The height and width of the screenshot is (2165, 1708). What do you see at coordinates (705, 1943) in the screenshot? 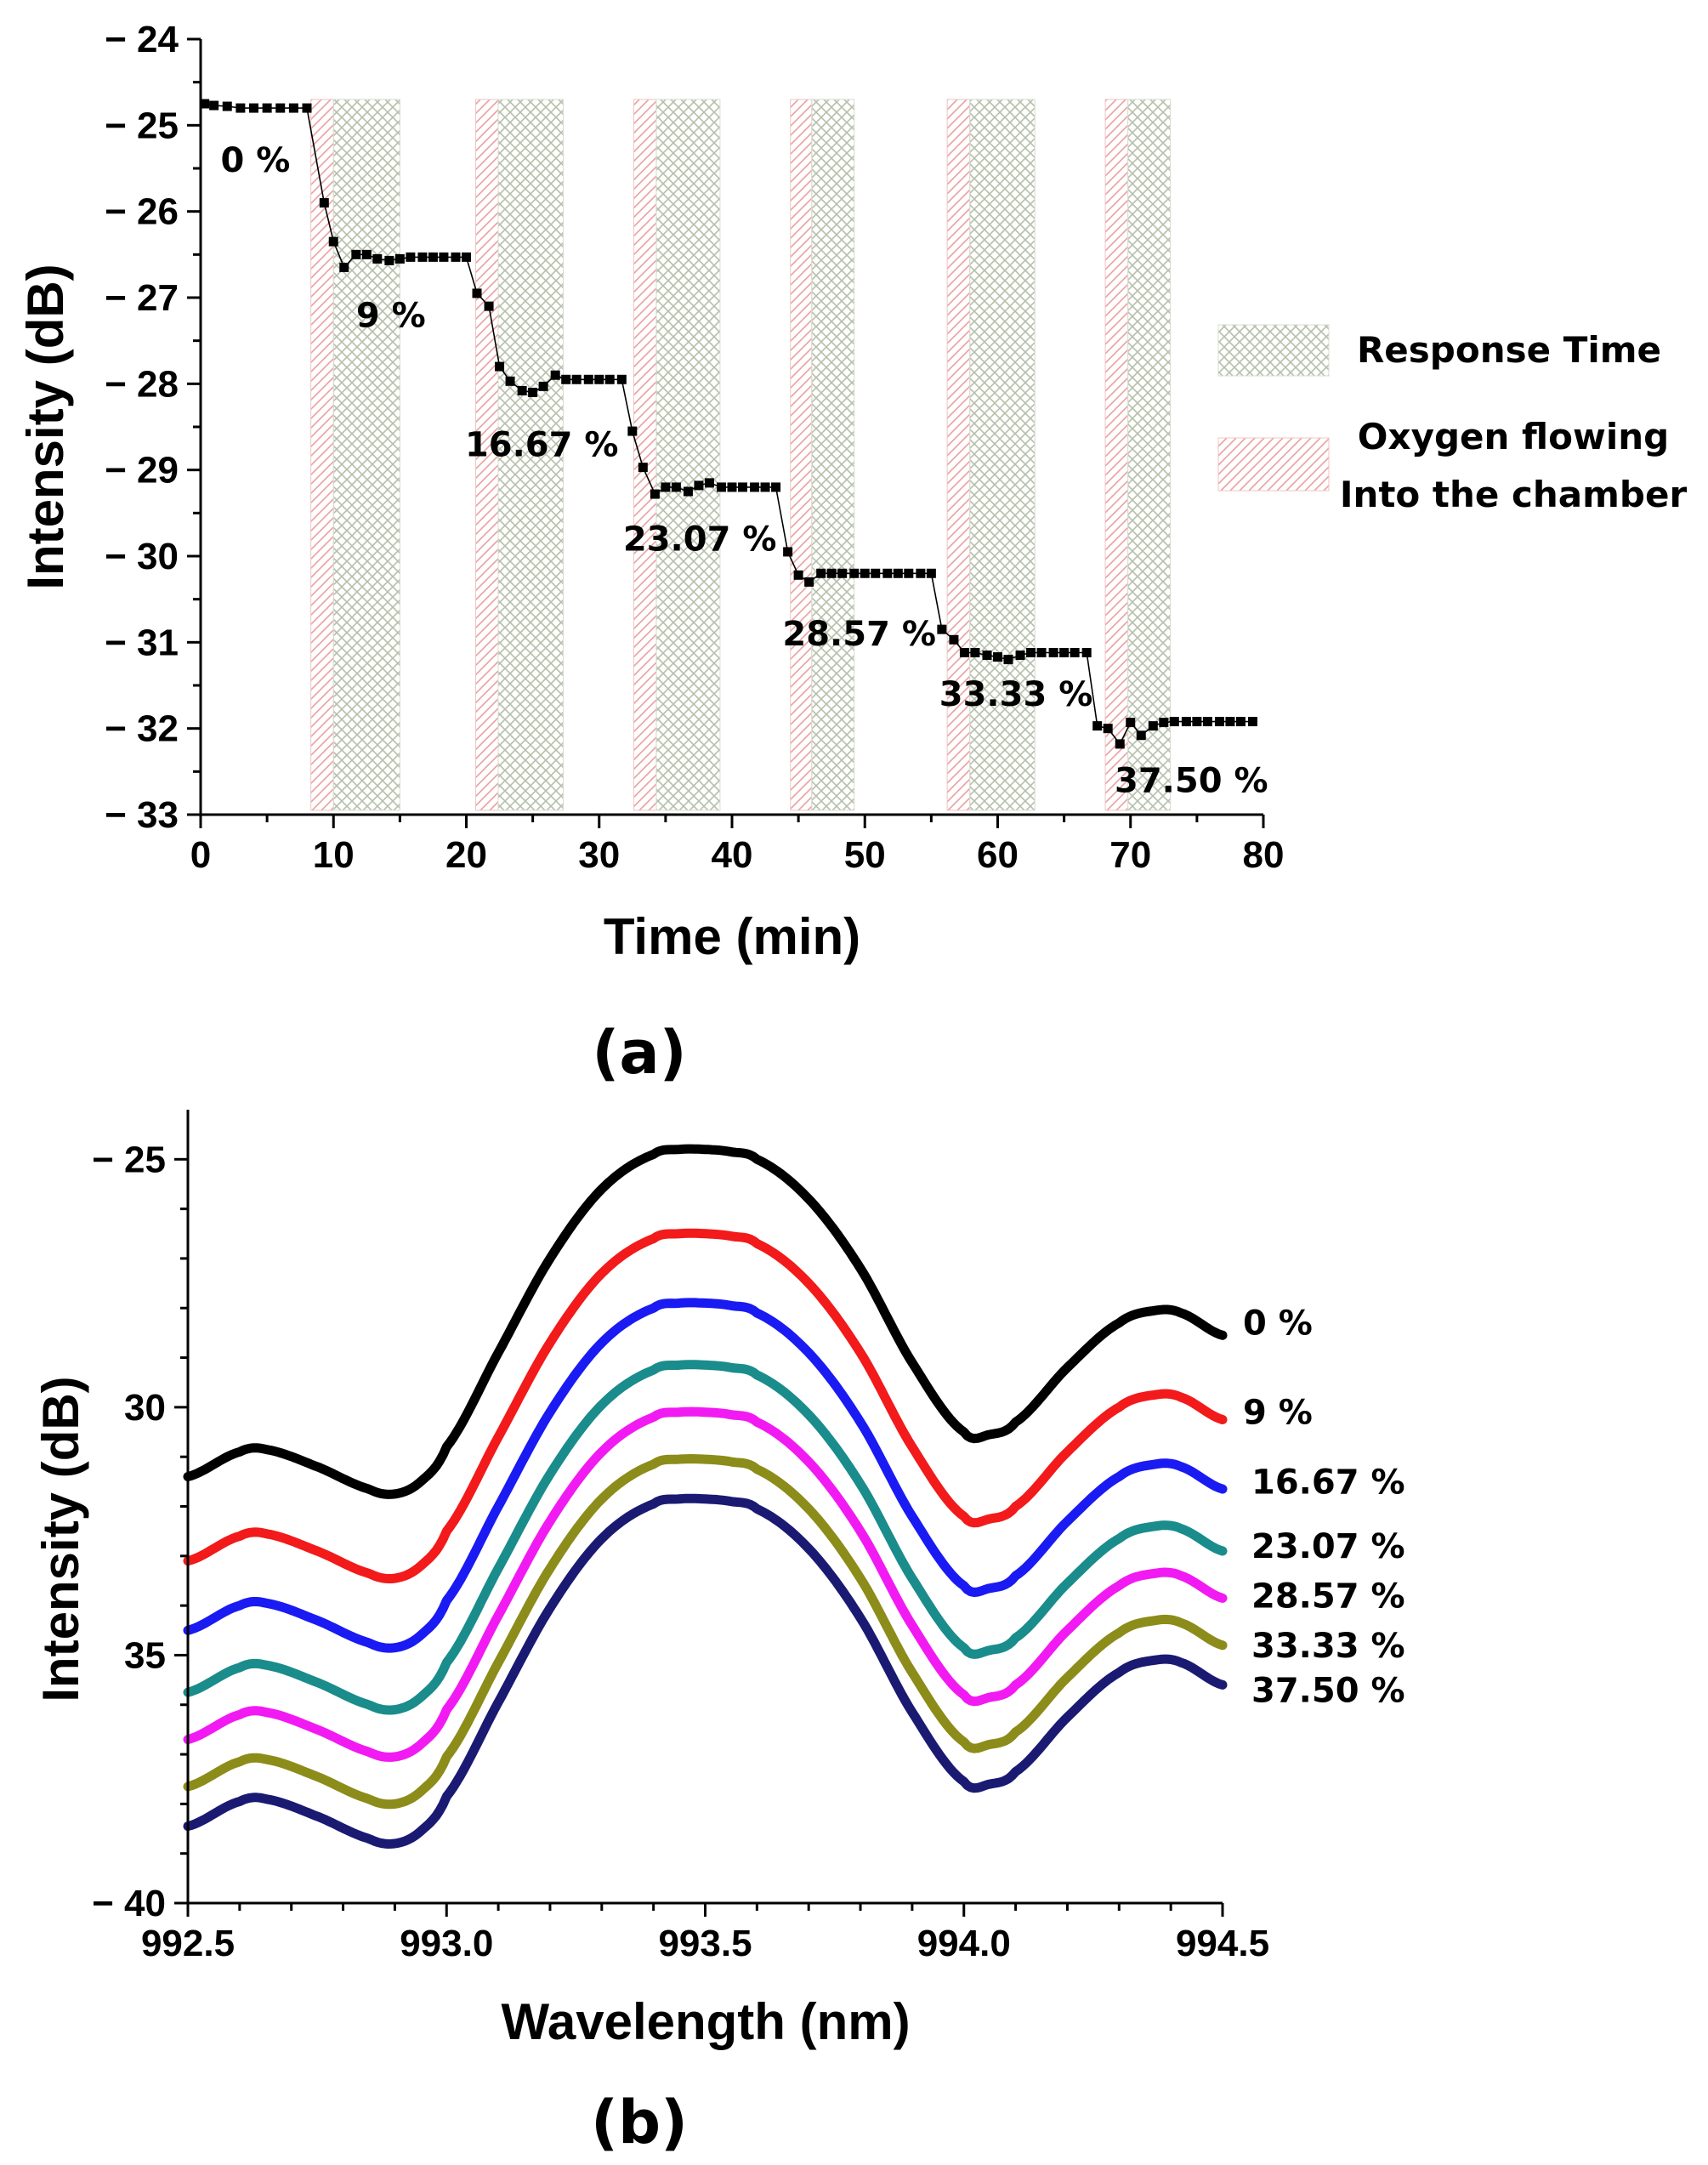
I see `x-tick-label: 993.5` at bounding box center [705, 1943].